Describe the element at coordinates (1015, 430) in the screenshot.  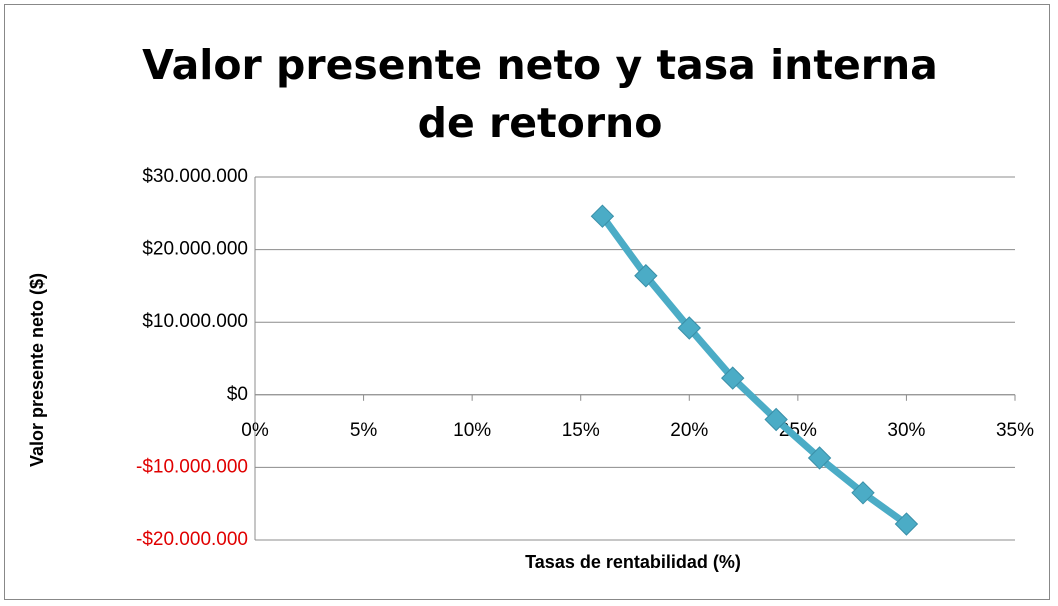
I see `x-tick-label: 35%` at that location.